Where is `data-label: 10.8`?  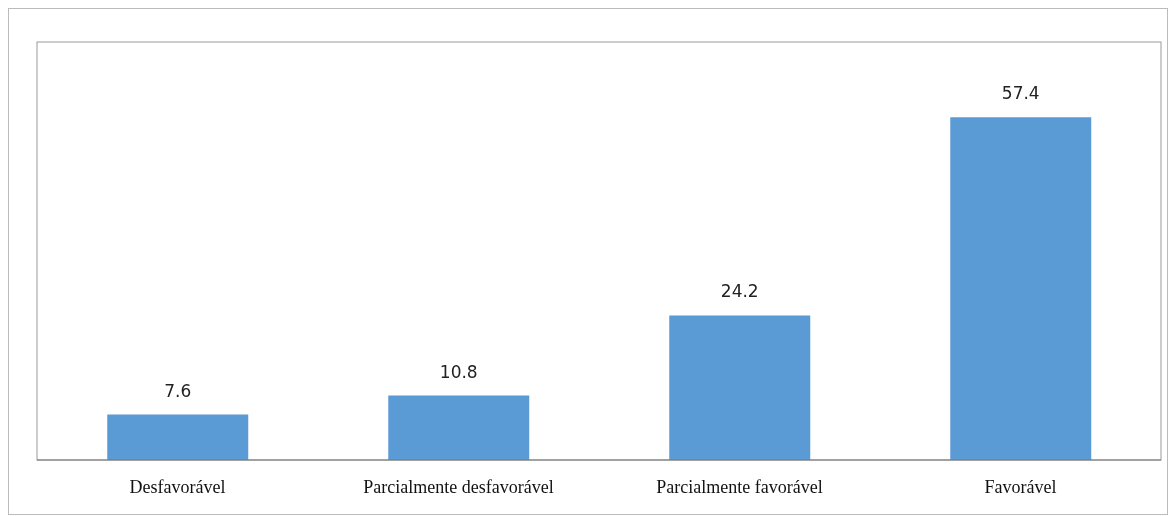 data-label: 10.8 is located at coordinates (458, 371).